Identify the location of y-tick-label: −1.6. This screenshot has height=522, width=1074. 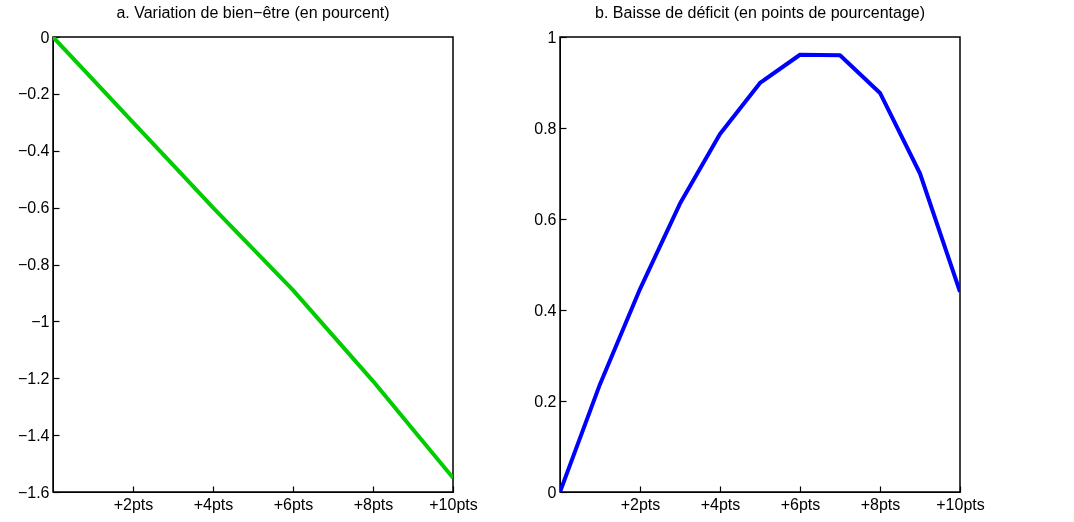
(33, 492).